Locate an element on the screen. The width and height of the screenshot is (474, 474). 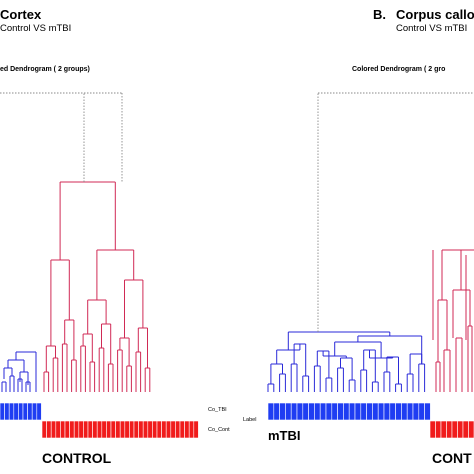
panel-b-dendrogram-title: Colored Dendrogram ( 2 gro is located at coordinates (399, 69).